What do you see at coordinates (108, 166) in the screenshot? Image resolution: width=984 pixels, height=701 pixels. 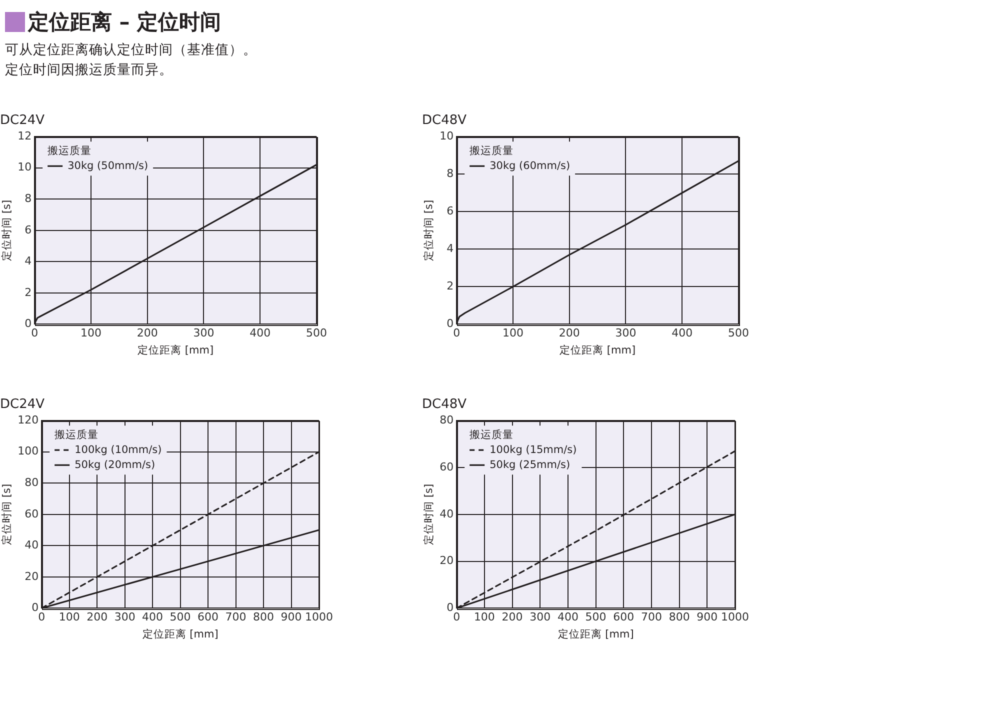 I see `legend-label: 30kg (50mm/s)` at bounding box center [108, 166].